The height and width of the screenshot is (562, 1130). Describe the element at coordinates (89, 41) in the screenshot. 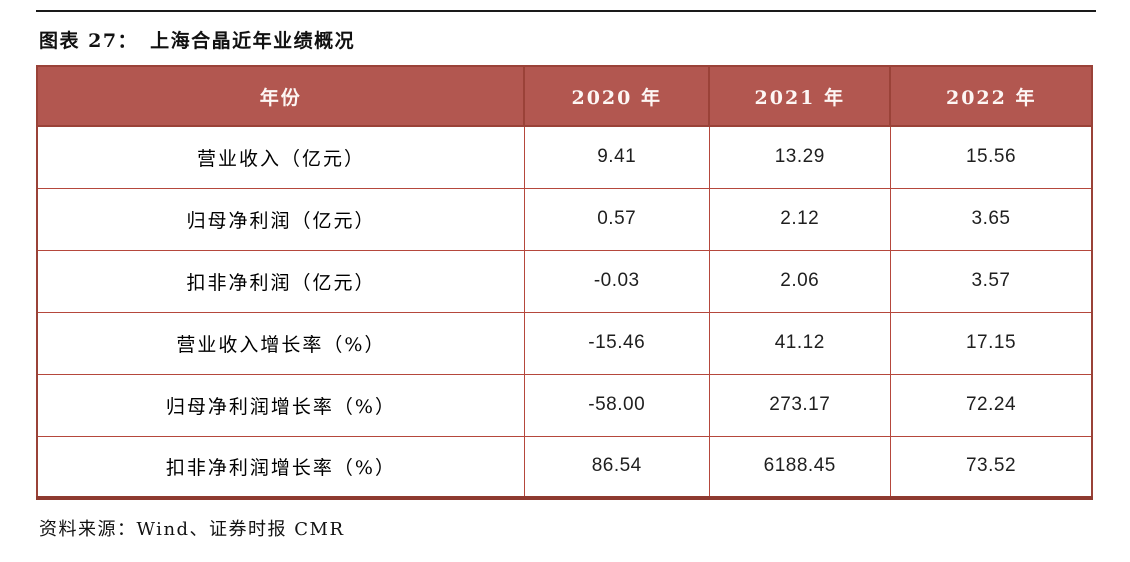

I see `figure-number-label: 图表 27：` at that location.